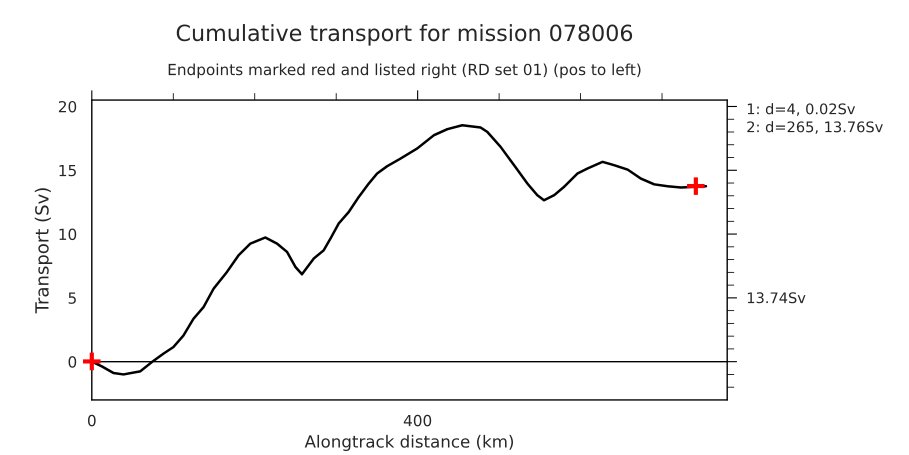  Describe the element at coordinates (418, 420) in the screenshot. I see `x-tick-label: 400` at that location.